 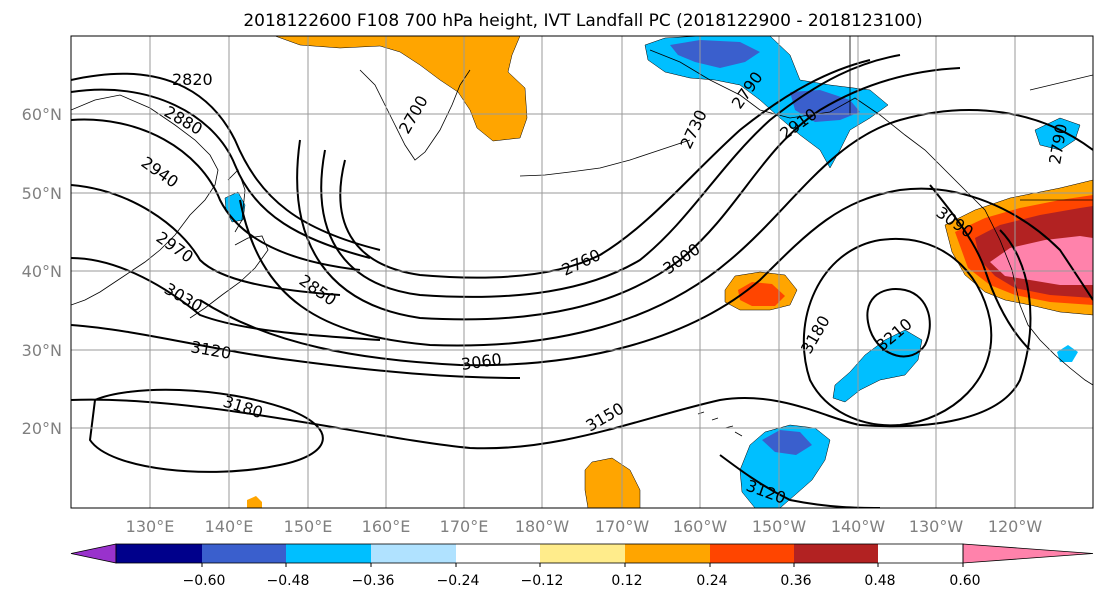 What do you see at coordinates (879, 581) in the screenshot?
I see `colorbar-tick-label: 0.48` at bounding box center [879, 581].